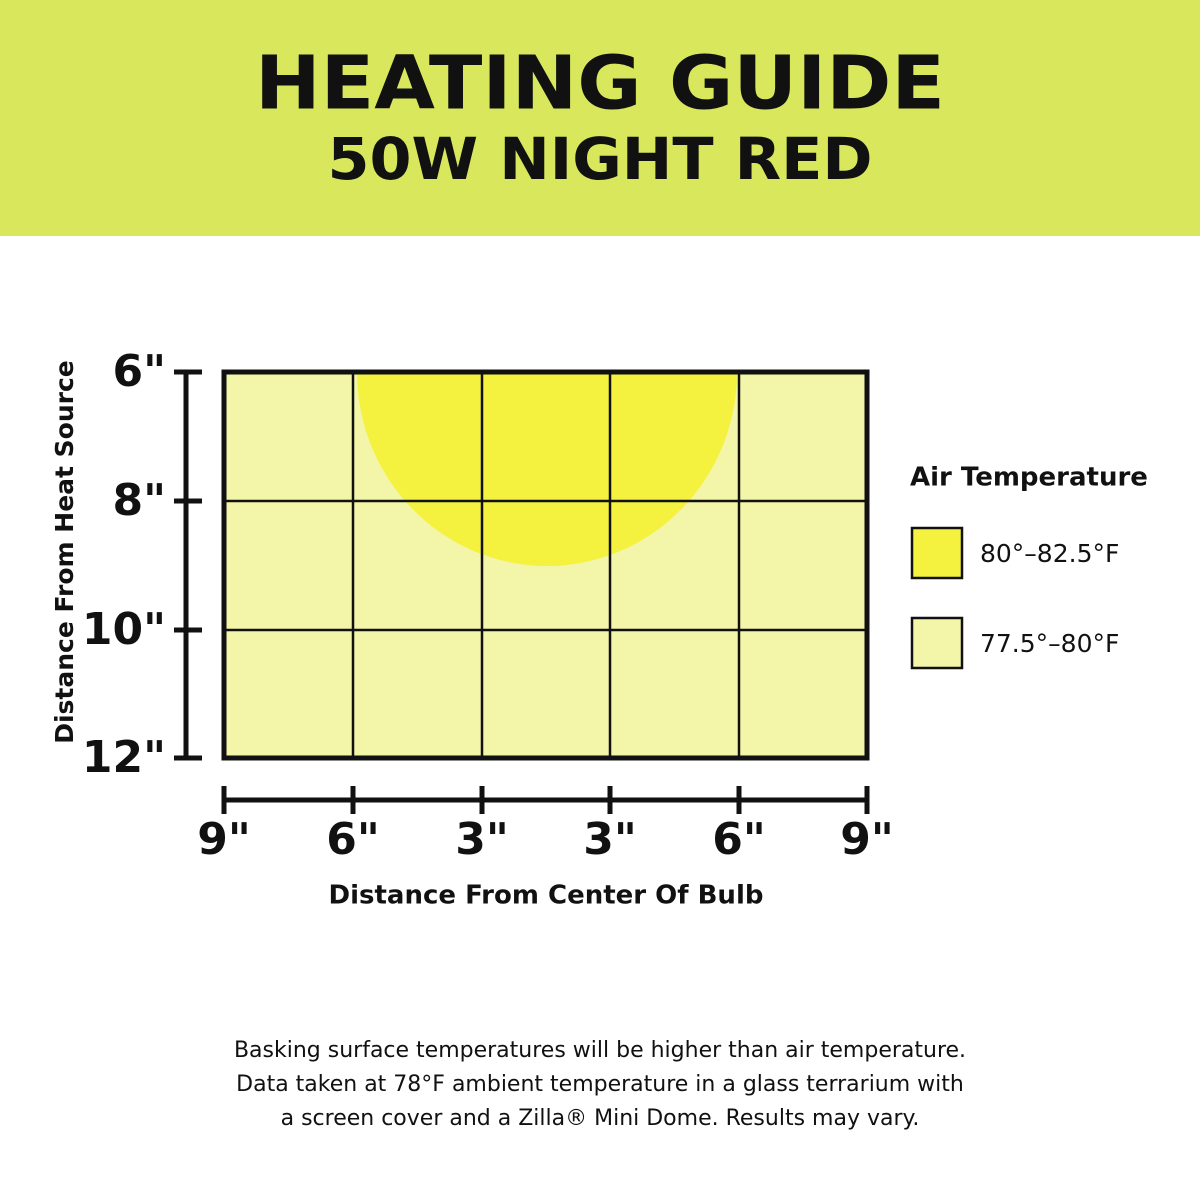 Image resolution: width=1200 pixels, height=1204 pixels. I want to click on legend: 80°–82.5°F 77.5°–80°F, so click(1014, 598).